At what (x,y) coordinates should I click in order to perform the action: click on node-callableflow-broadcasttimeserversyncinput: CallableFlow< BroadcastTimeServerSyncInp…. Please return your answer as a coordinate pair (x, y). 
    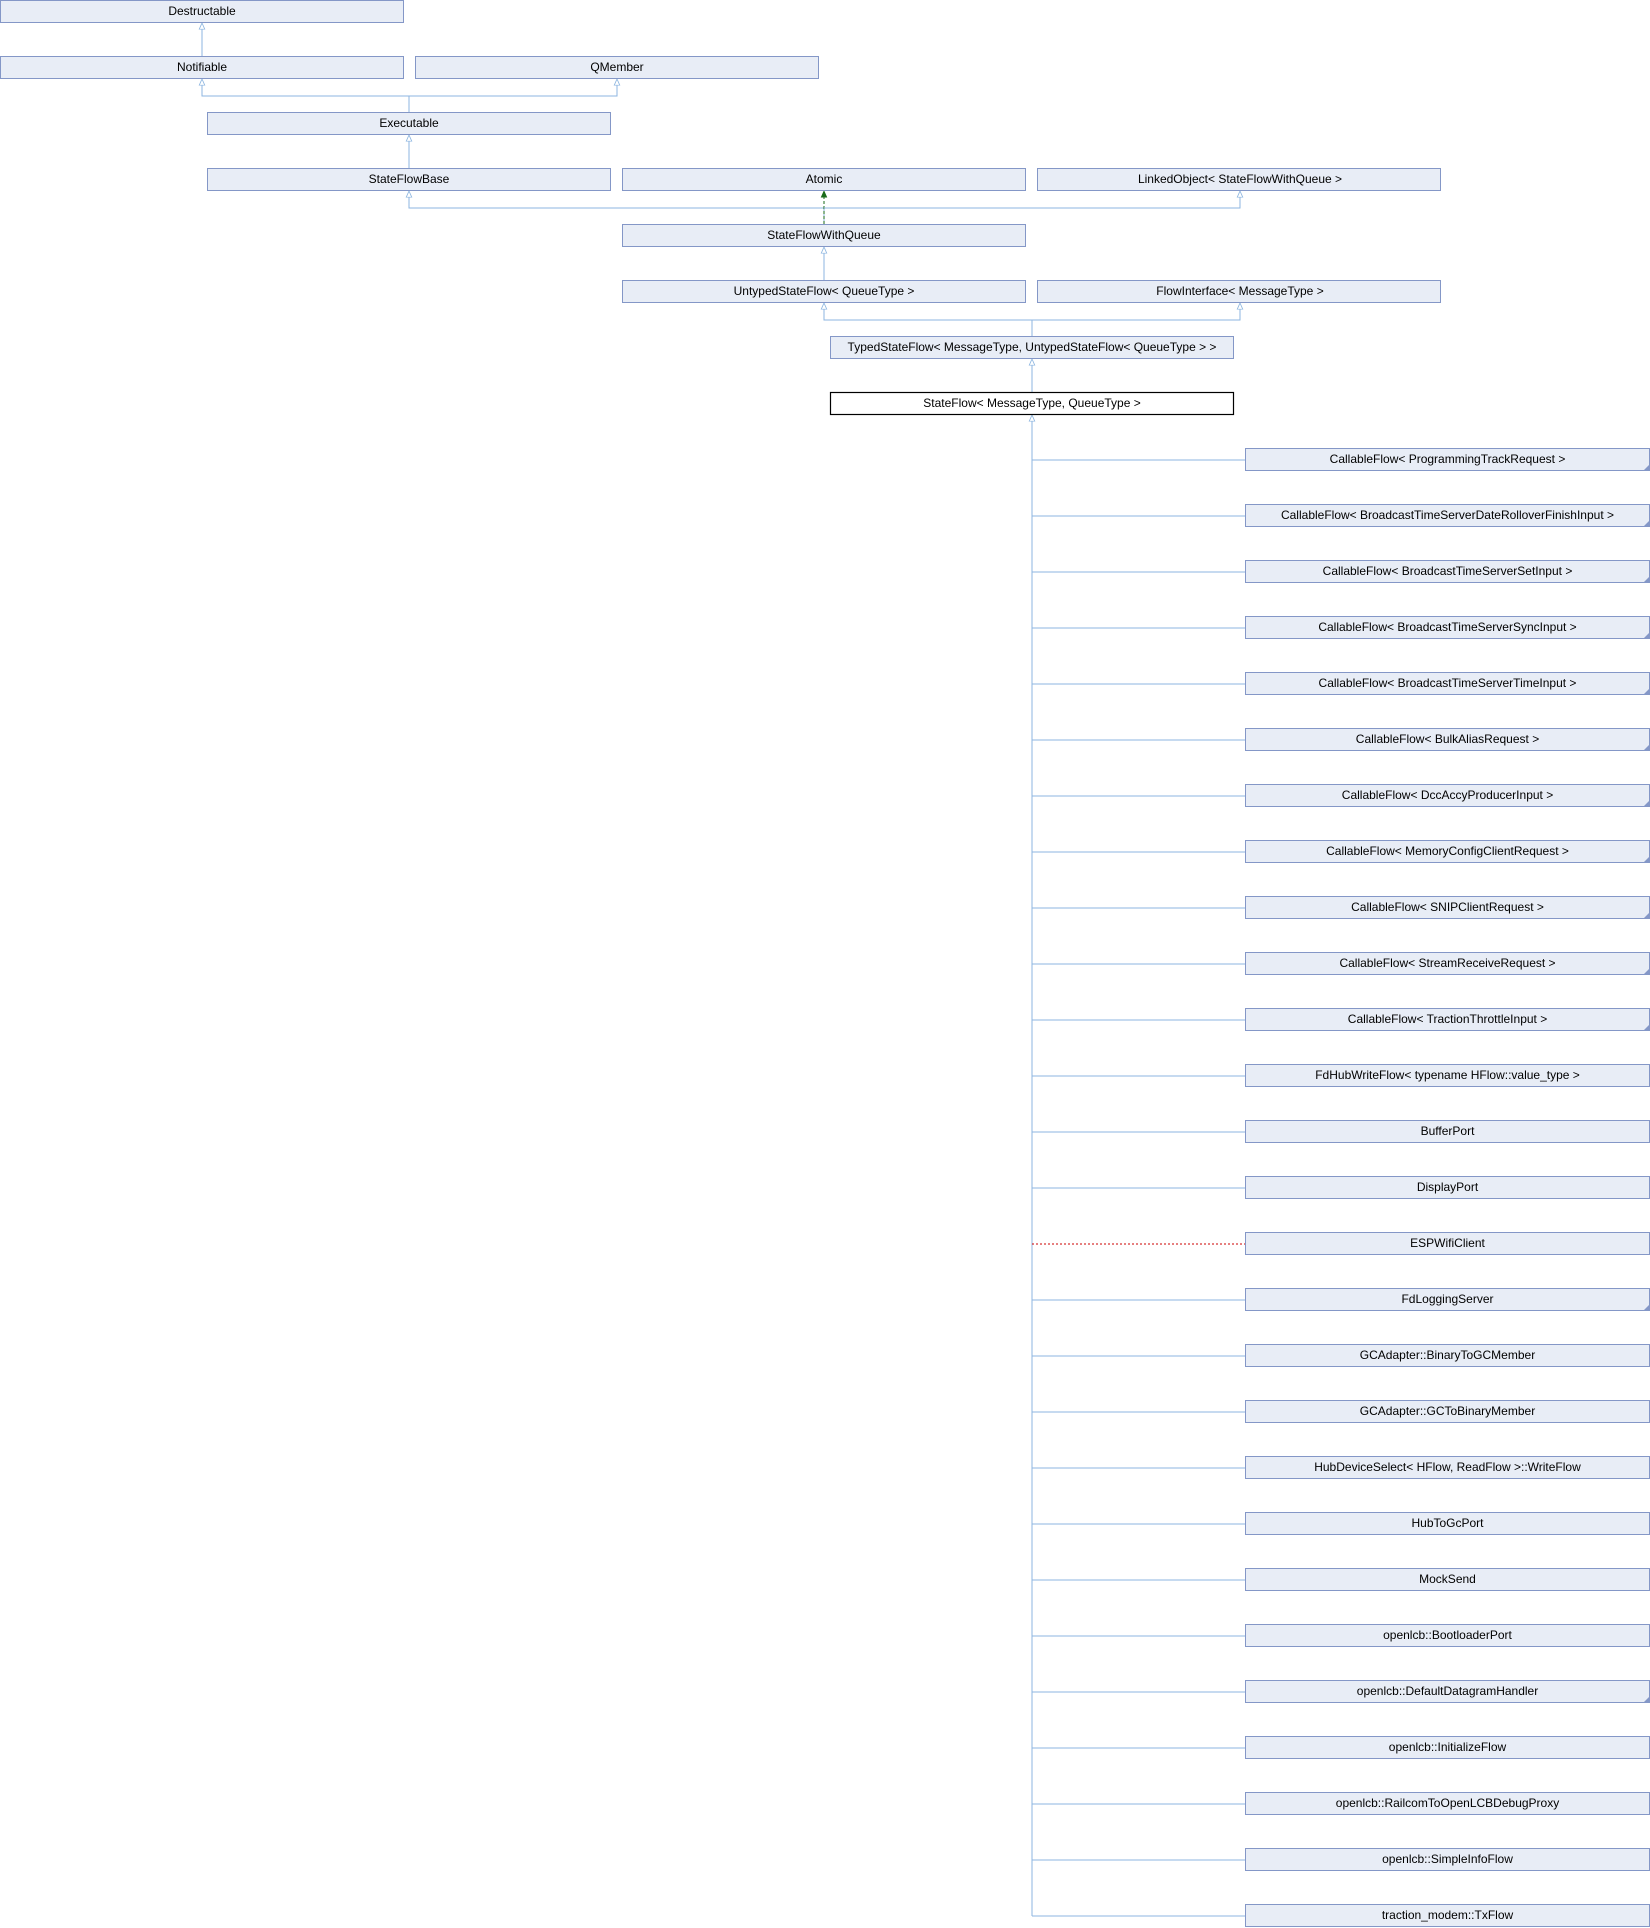
    Looking at the image, I should click on (1447, 627).